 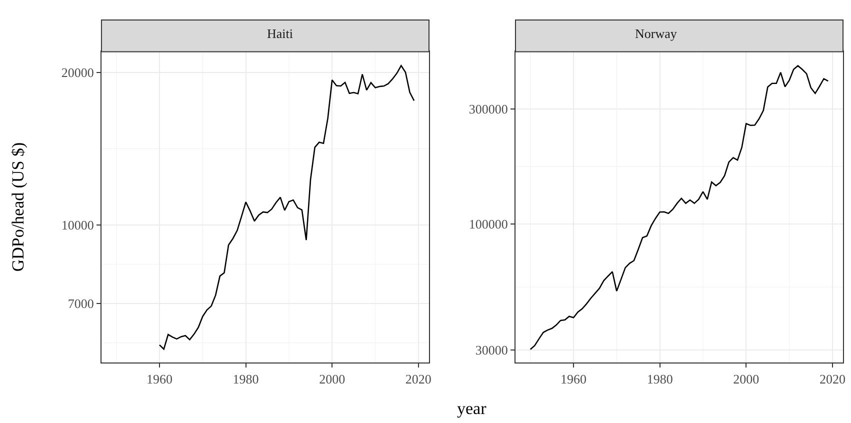 What do you see at coordinates (280, 33) in the screenshot?
I see `chart-title: Haiti` at bounding box center [280, 33].